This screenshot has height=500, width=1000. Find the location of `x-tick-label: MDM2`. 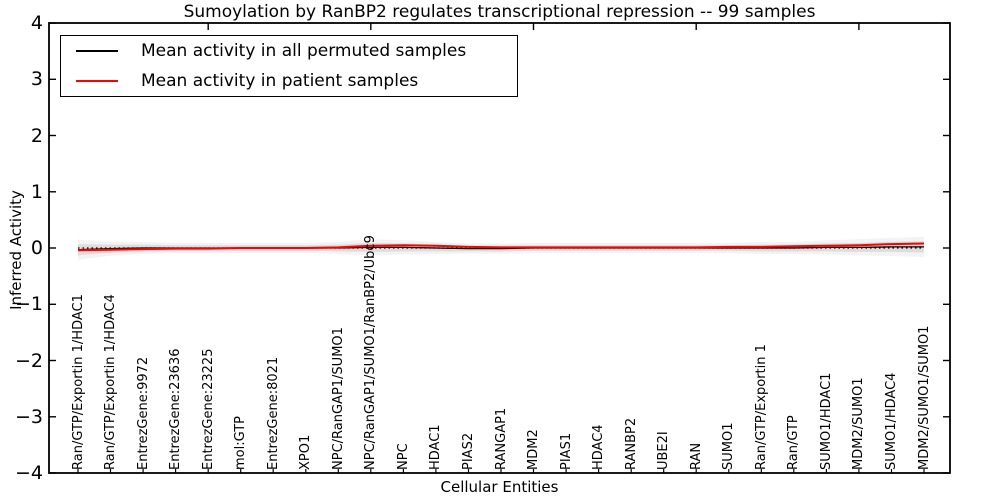

x-tick-label: MDM2 is located at coordinates (534, 449).